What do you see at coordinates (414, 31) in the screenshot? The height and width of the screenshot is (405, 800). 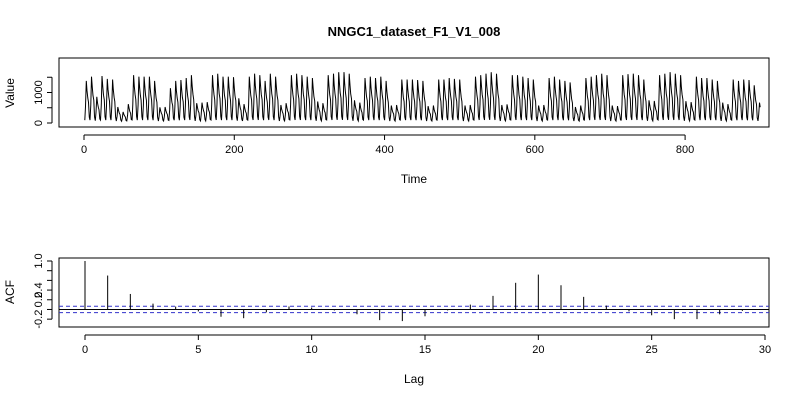 I see `chart-title: NNGC1_dataset_F1_V1_008` at bounding box center [414, 31].